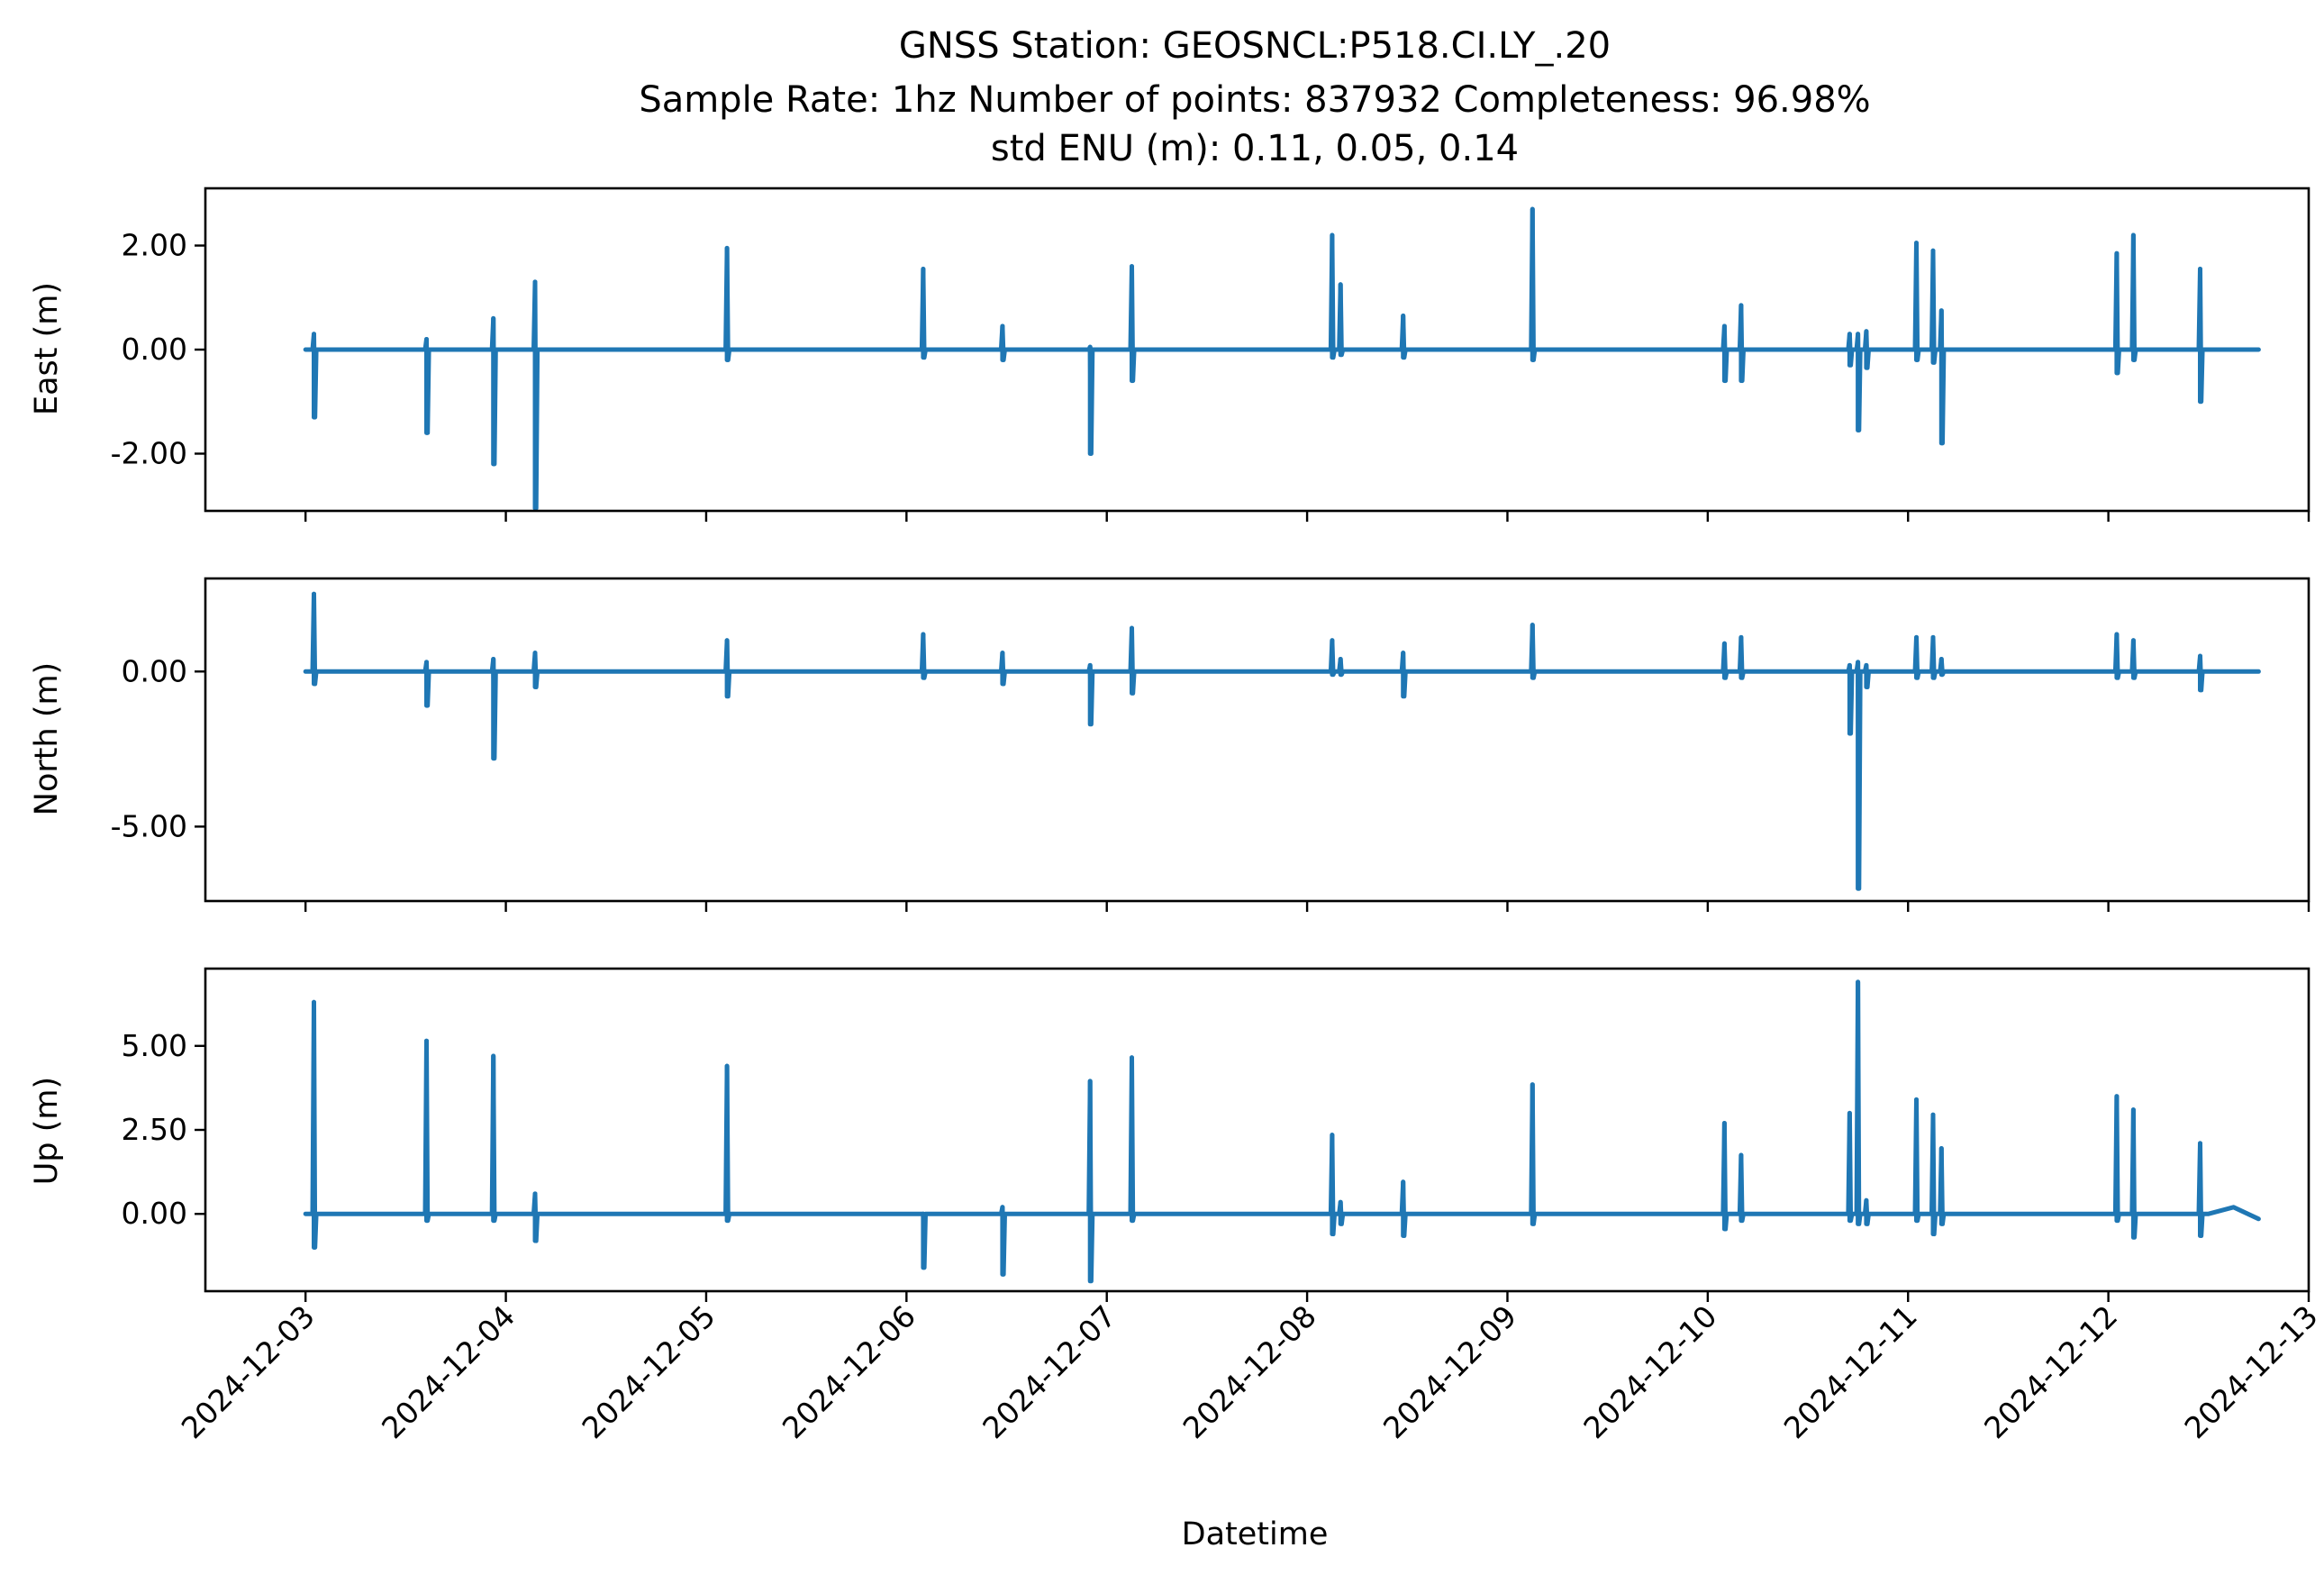 The height and width of the screenshot is (1575, 2324). Describe the element at coordinates (155, 1045) in the screenshot. I see `up-ytick-label-2: 5.00` at that location.